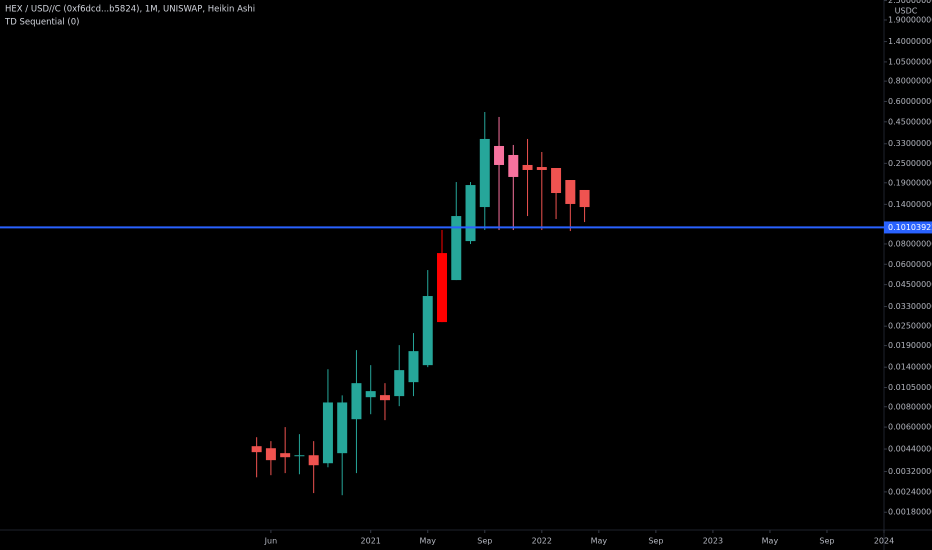  Describe the element at coordinates (41, 23) in the screenshot. I see `indicator-label: TD Sequential (0)` at that location.